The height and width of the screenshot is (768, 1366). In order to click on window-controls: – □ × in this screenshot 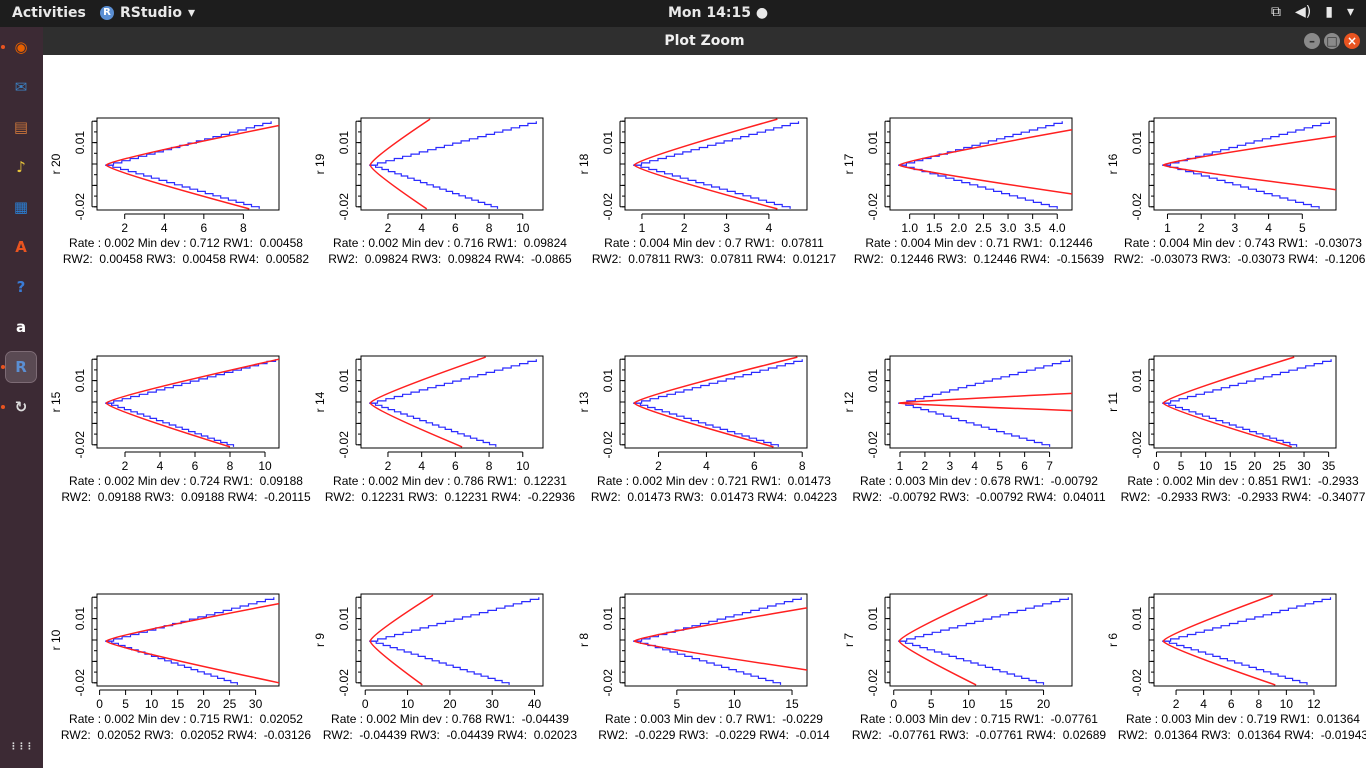, I will do `click(1332, 41)`.